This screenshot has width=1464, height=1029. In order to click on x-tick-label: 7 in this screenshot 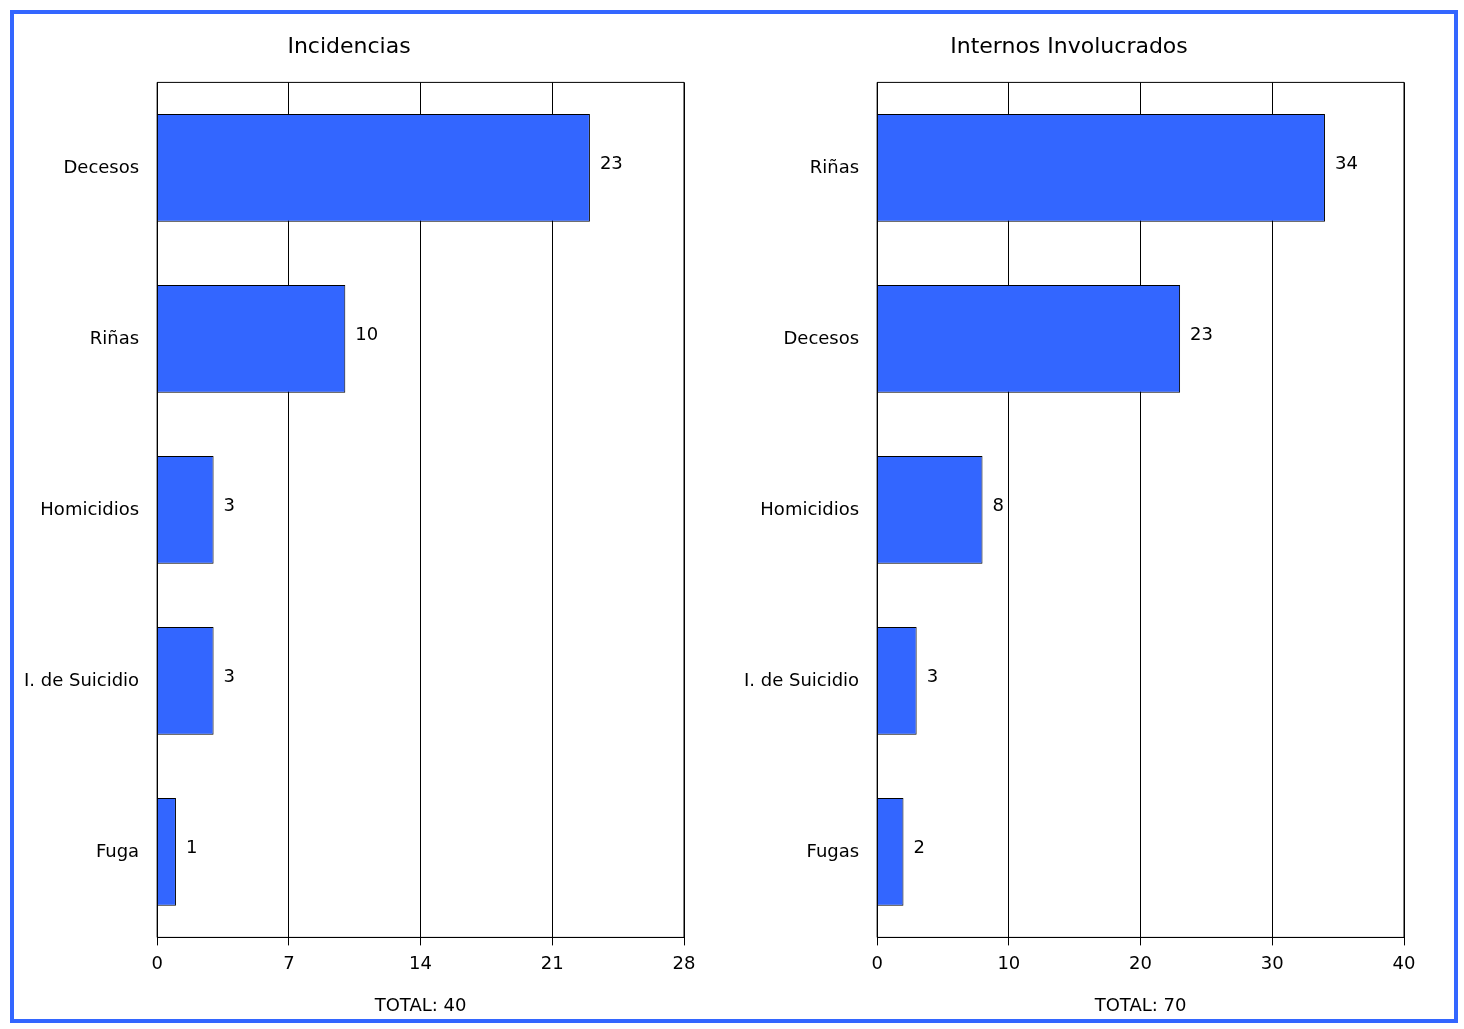, I will do `click(289, 962)`.